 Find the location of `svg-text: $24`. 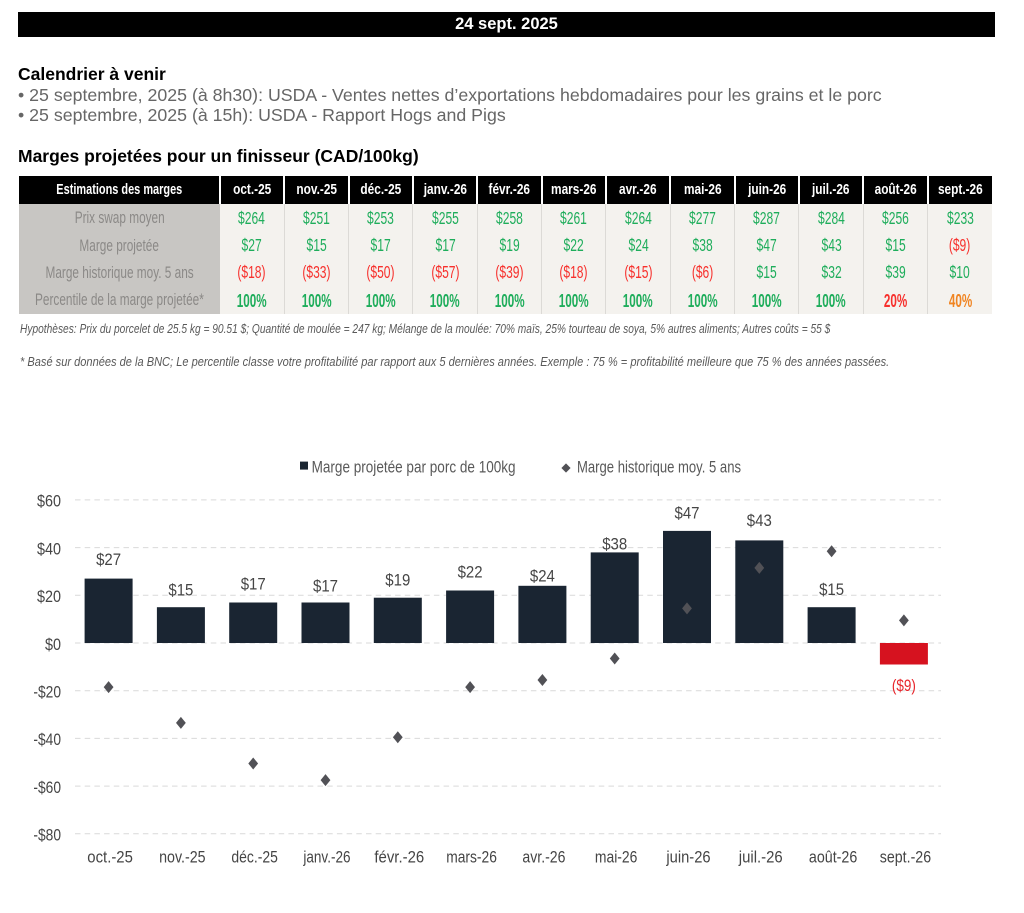

svg-text: $24 is located at coordinates (542, 576).